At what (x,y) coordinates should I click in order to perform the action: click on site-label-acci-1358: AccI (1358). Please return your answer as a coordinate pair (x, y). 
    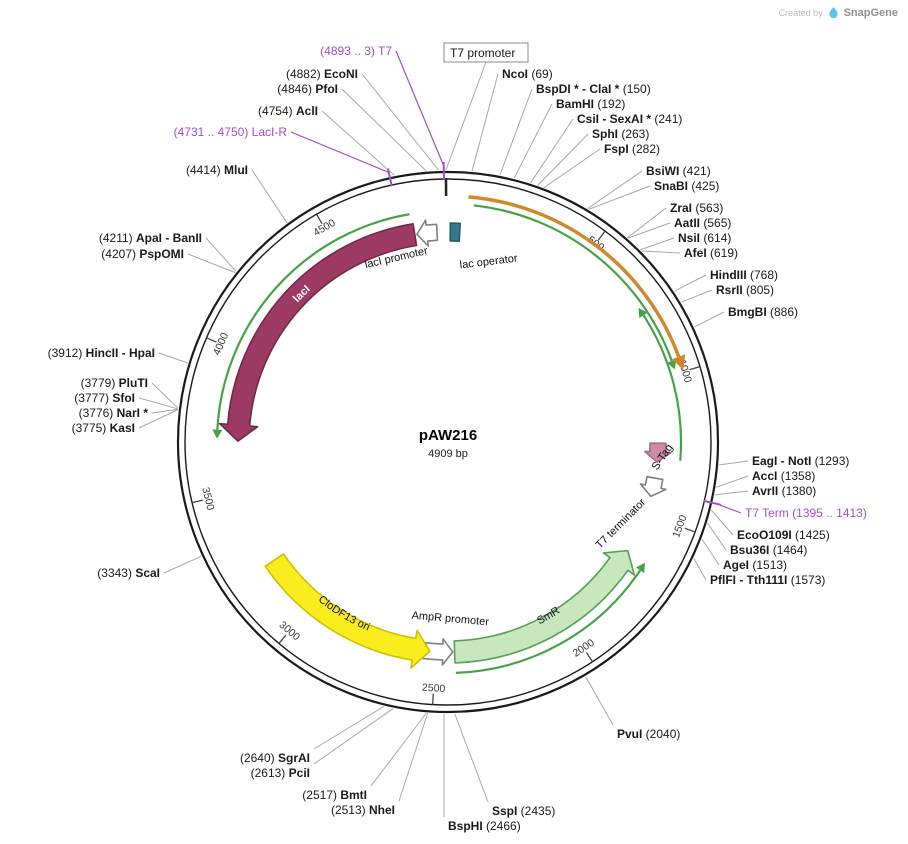
    Looking at the image, I should click on (783, 476).